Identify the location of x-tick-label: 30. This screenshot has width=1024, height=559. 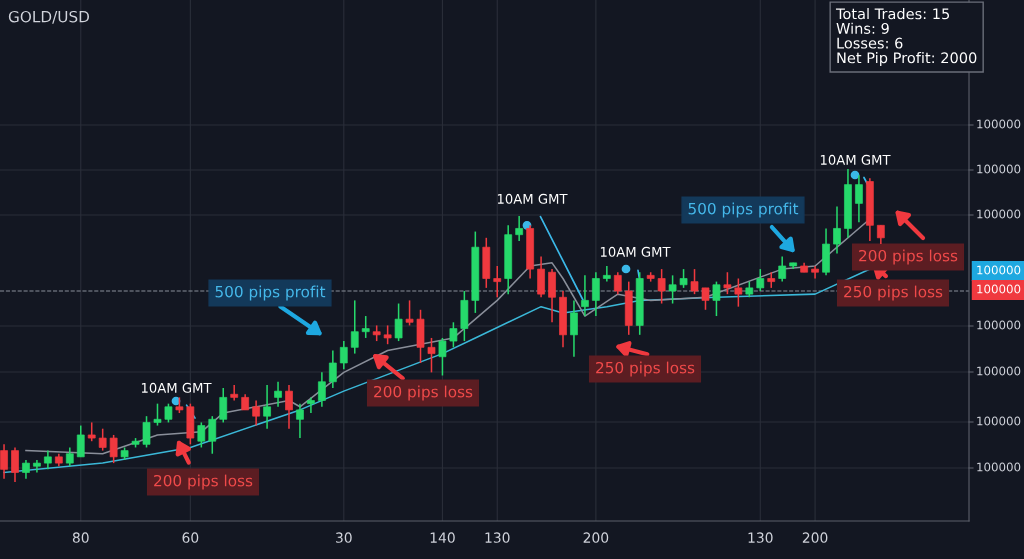
(344, 537).